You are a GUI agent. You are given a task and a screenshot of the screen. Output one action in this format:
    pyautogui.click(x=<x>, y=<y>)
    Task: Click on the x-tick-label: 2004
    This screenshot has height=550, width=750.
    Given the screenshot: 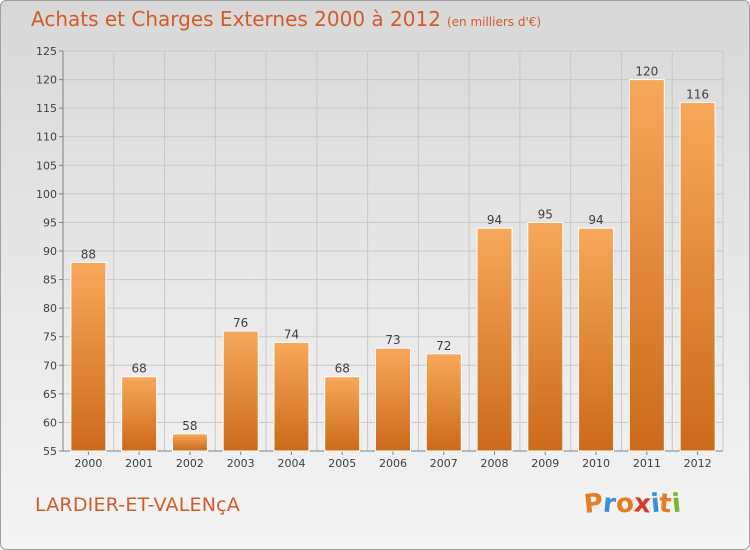 What is the action you would take?
    pyautogui.click(x=291, y=463)
    